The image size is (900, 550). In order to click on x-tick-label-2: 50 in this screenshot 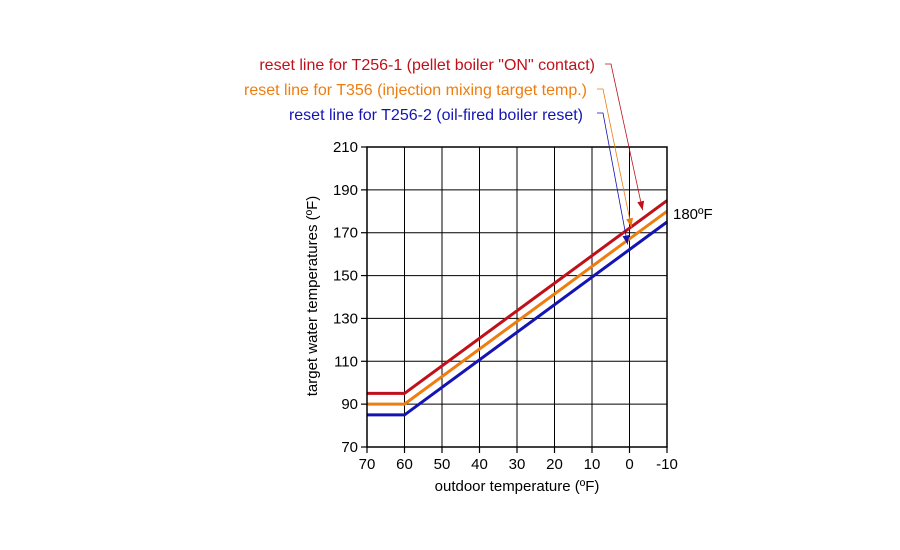, I will do `click(442, 464)`.